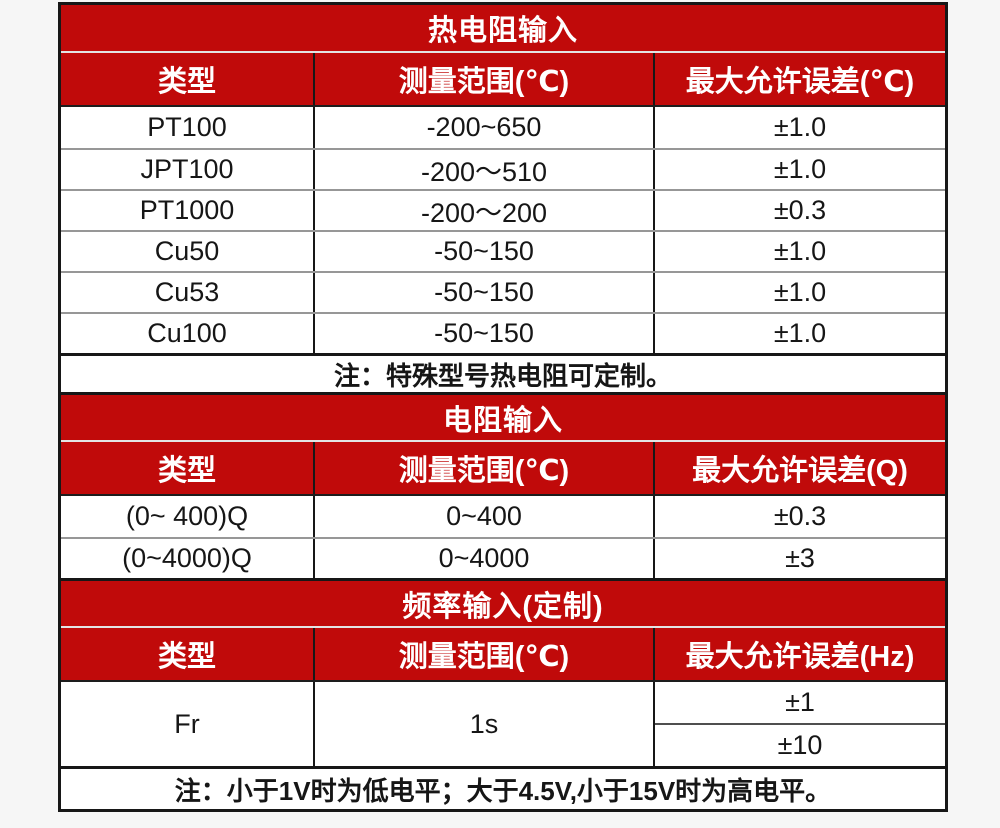  I want to click on cell-type: JPT100, so click(187, 169).